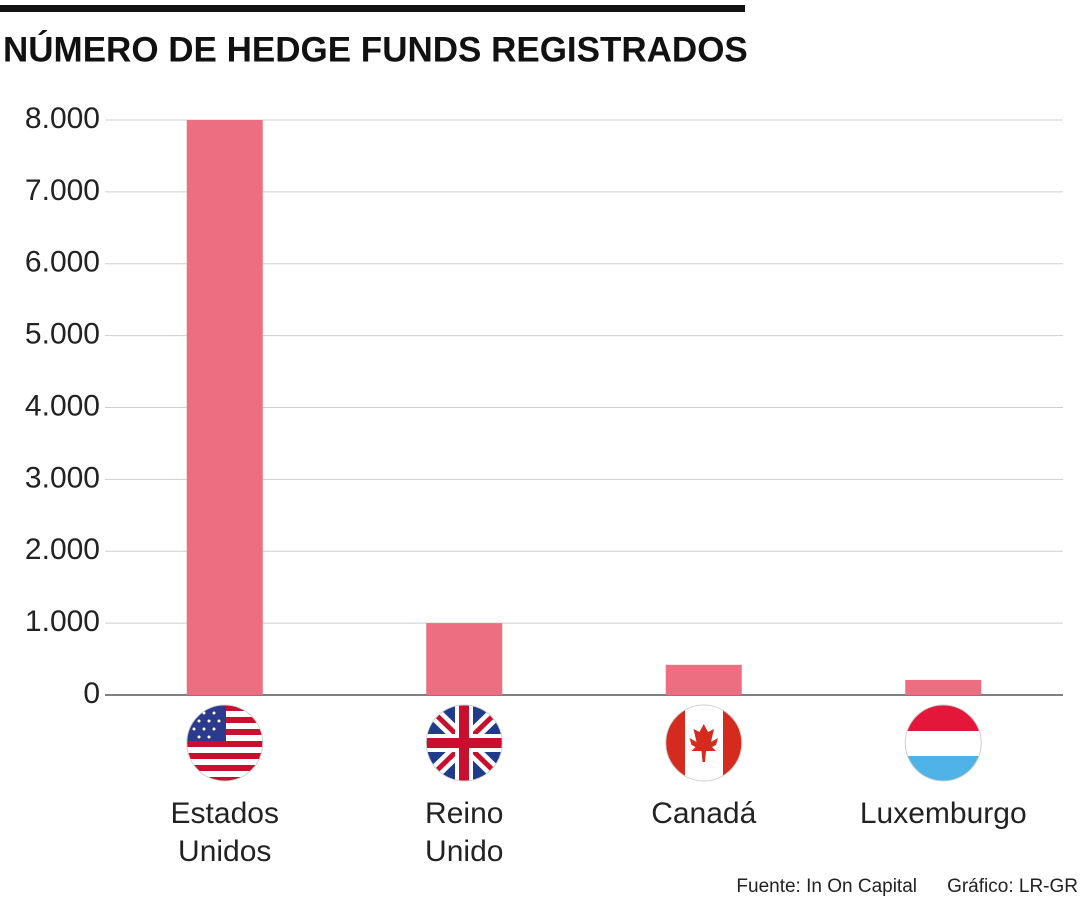 This screenshot has height=900, width=1080. Describe the element at coordinates (375, 49) in the screenshot. I see `chart-title: NÚMERO DE HEDGE FUNDS REGISTRADOS` at that location.